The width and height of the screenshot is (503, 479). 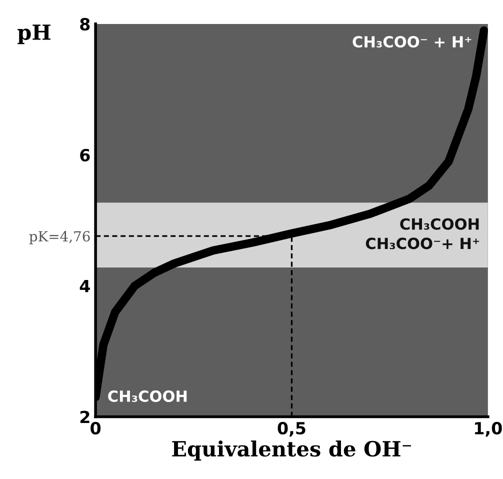 What do you see at coordinates (59, 237) in the screenshot?
I see `y-tick-label: pK=4,76` at bounding box center [59, 237].